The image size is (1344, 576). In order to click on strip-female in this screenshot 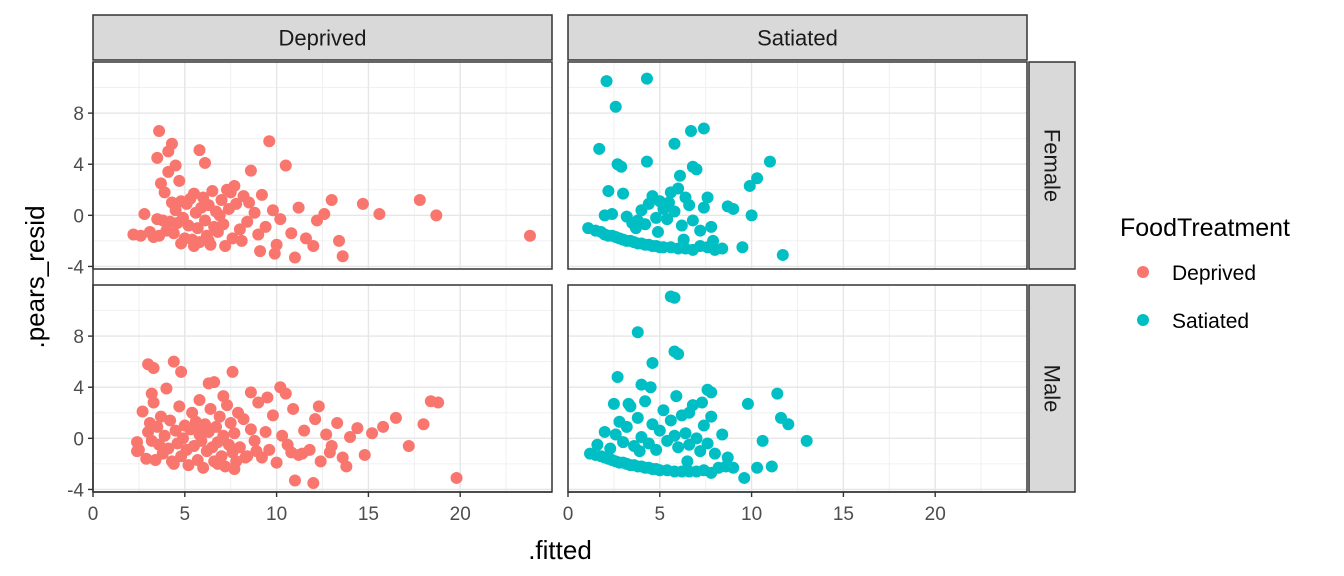, I will do `click(1052, 165)`.